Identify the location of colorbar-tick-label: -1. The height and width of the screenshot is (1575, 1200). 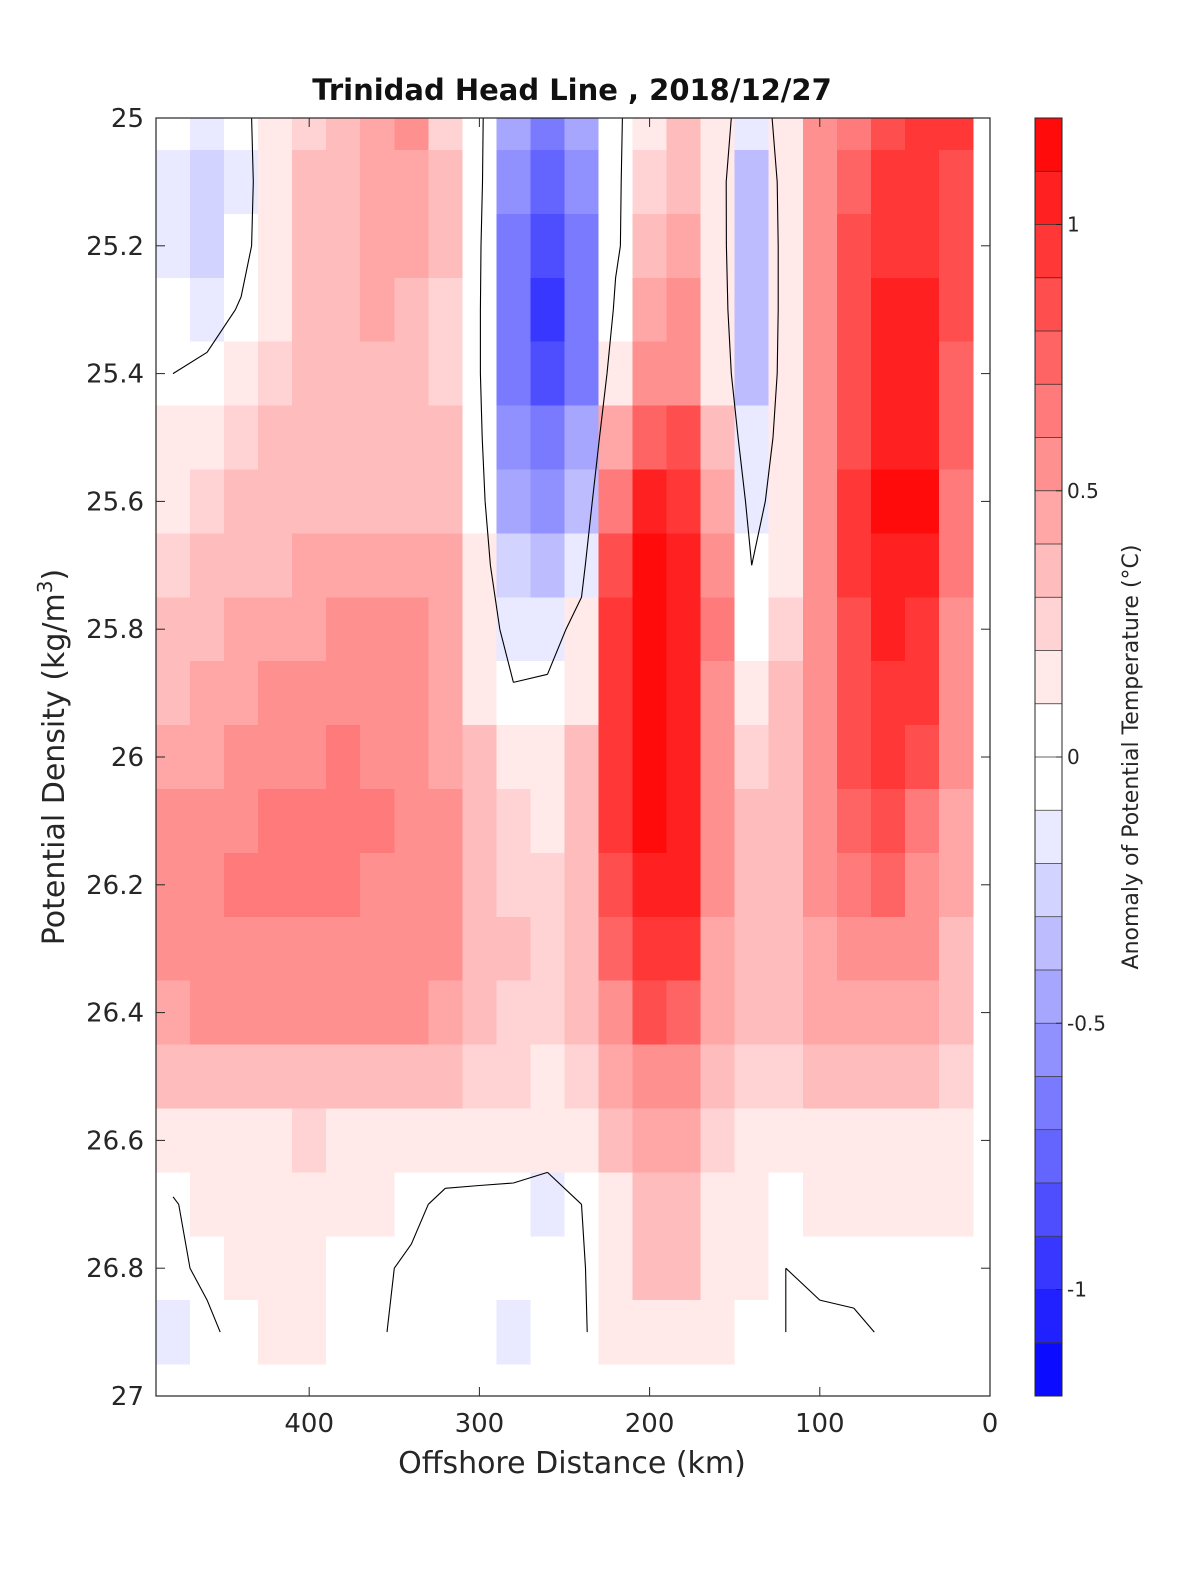
(1077, 1290).